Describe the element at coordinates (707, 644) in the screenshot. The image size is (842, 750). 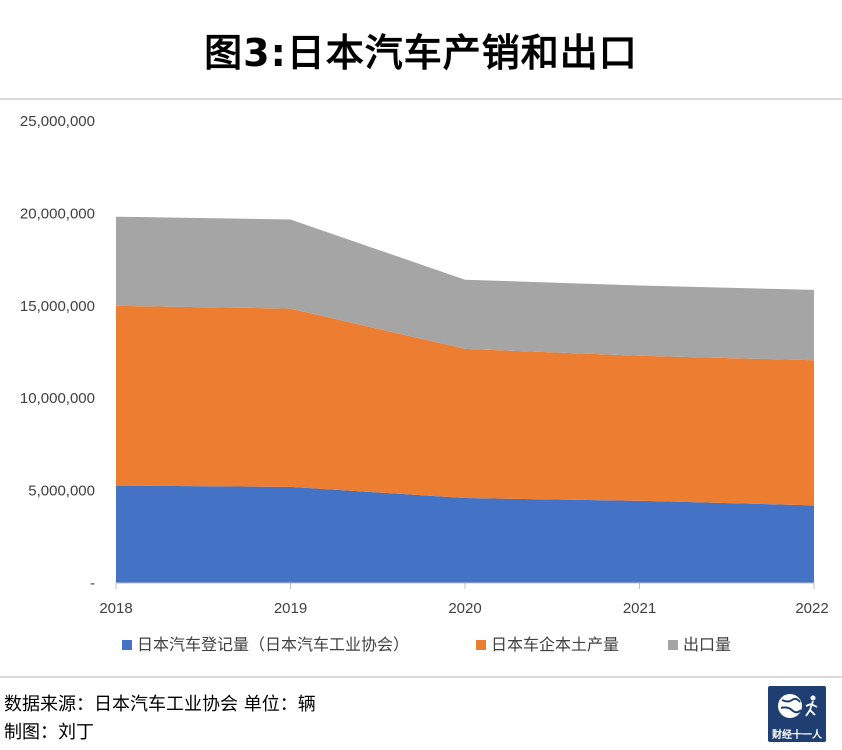
I see `legend-label-3: 出口量` at that location.